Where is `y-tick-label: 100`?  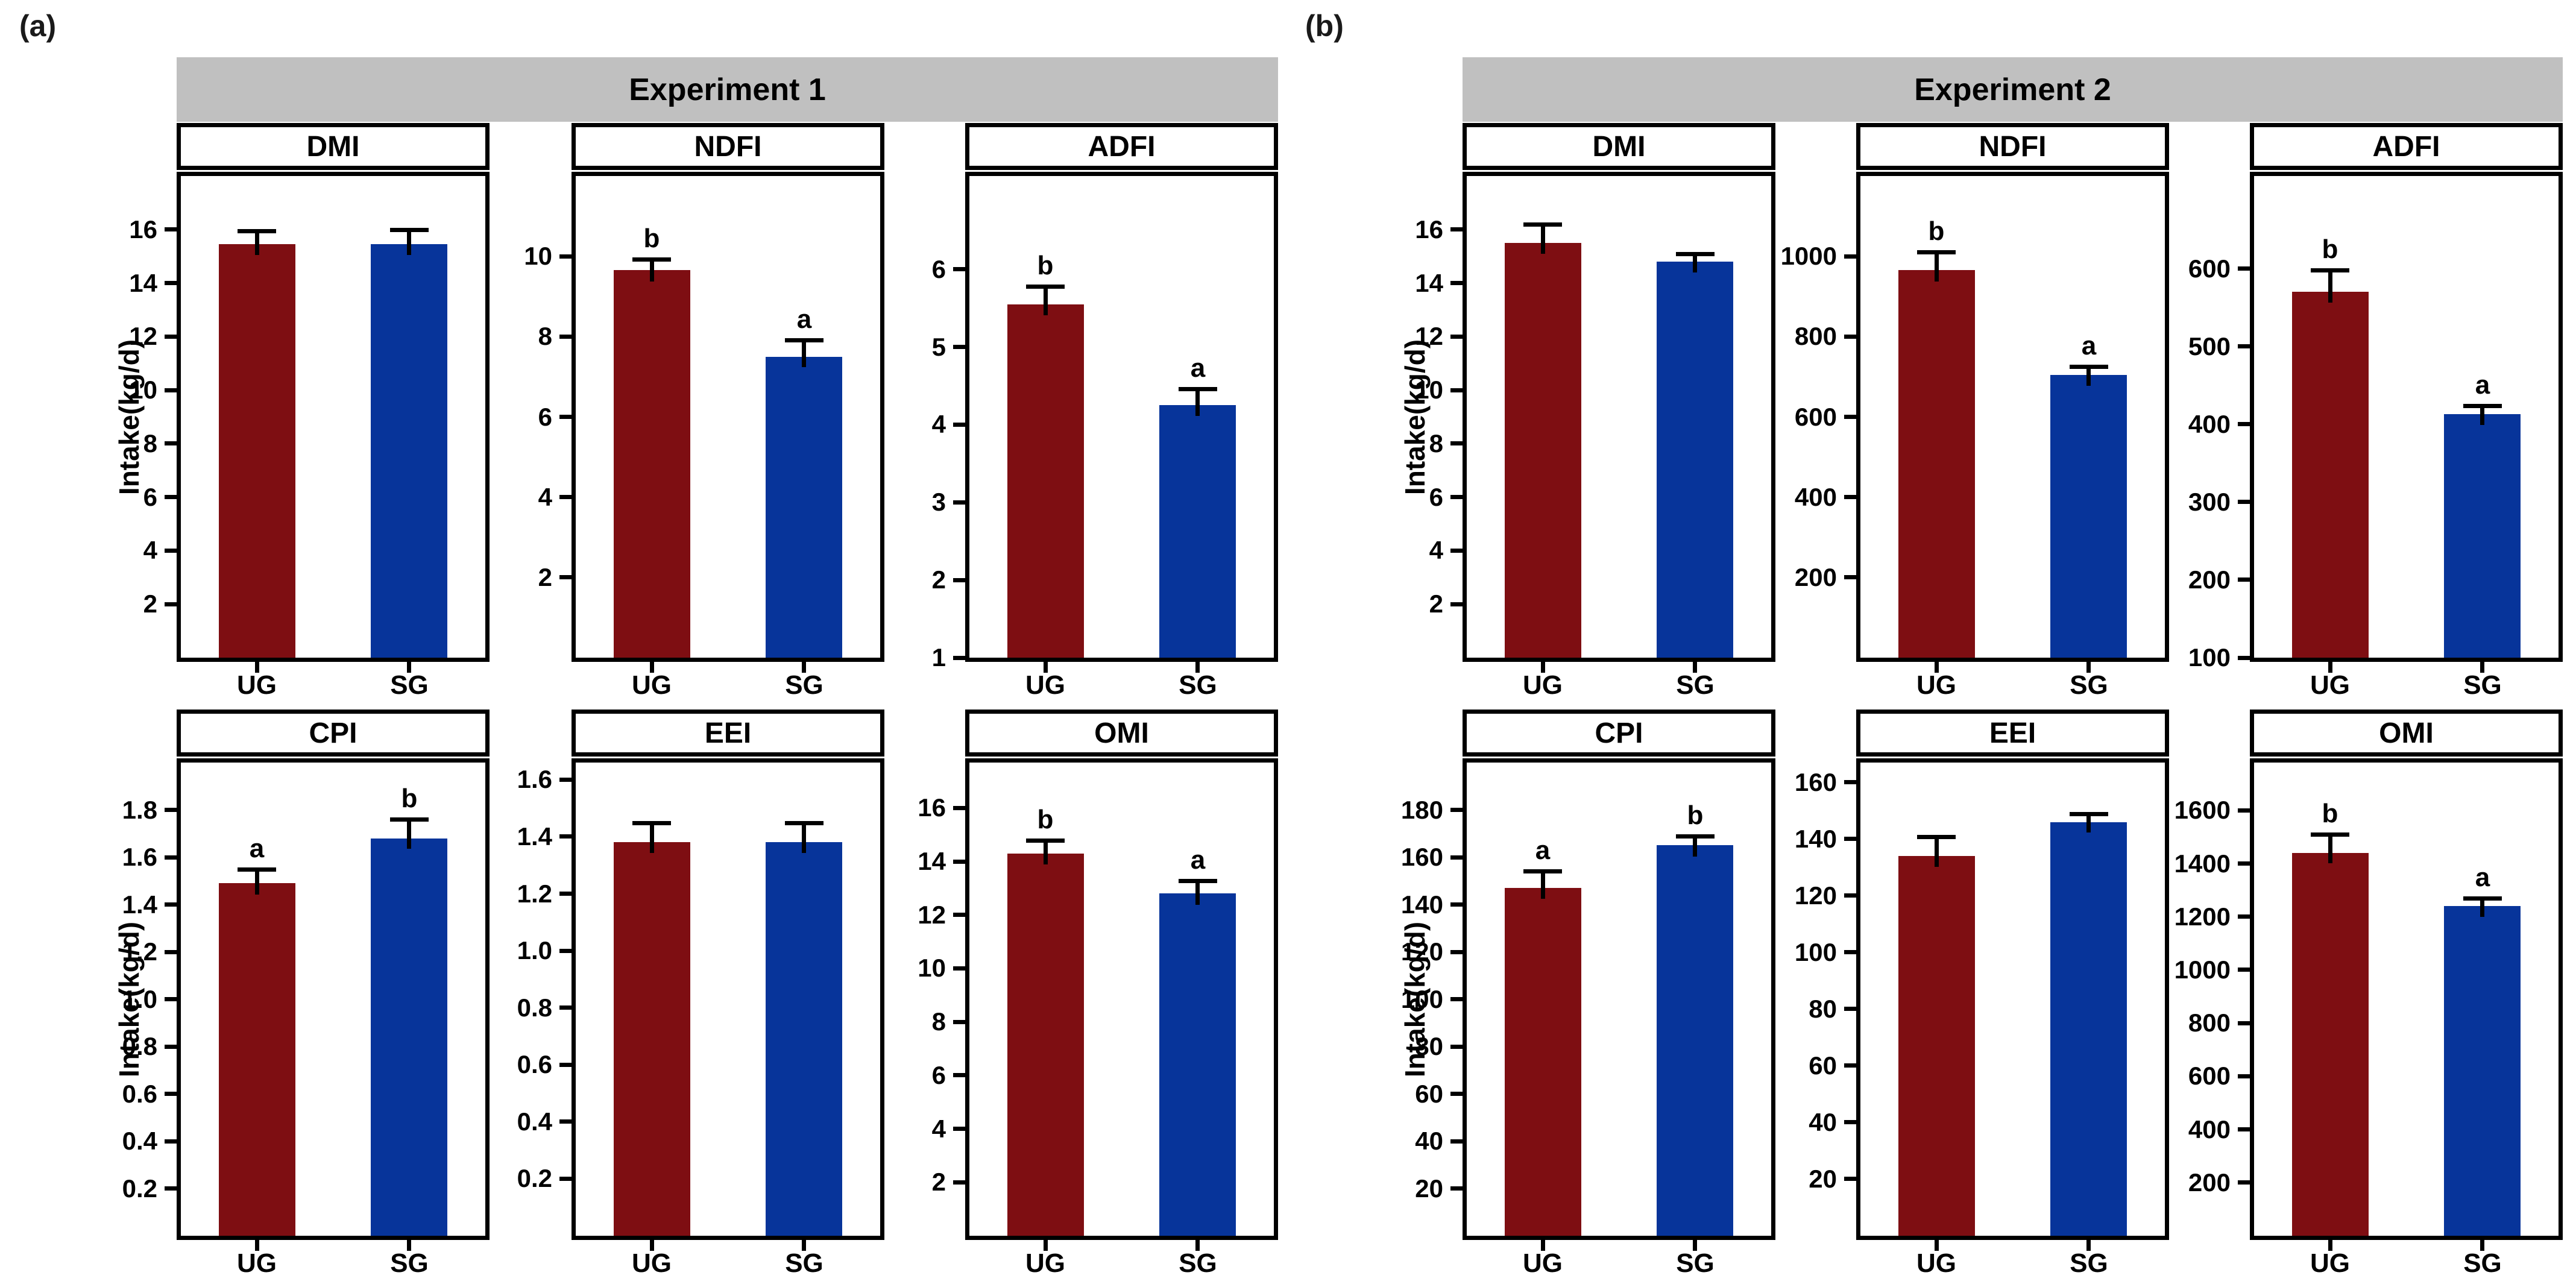
y-tick-label: 100 is located at coordinates (2209, 657).